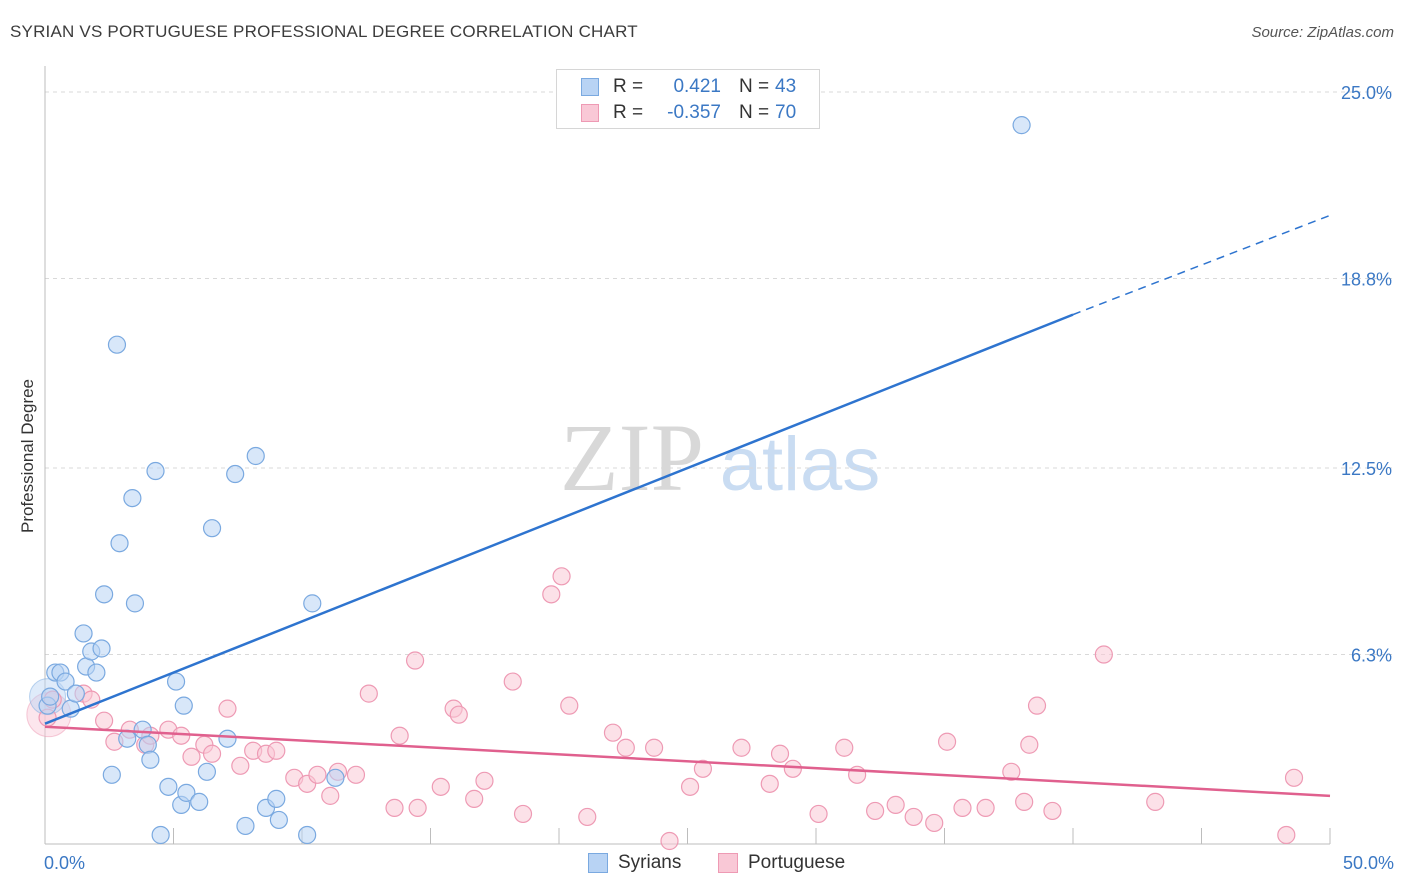 This screenshot has height=892, width=1406. What do you see at coordinates (797, 862) in the screenshot?
I see `portuguese-legend-label: Portuguese` at bounding box center [797, 862].